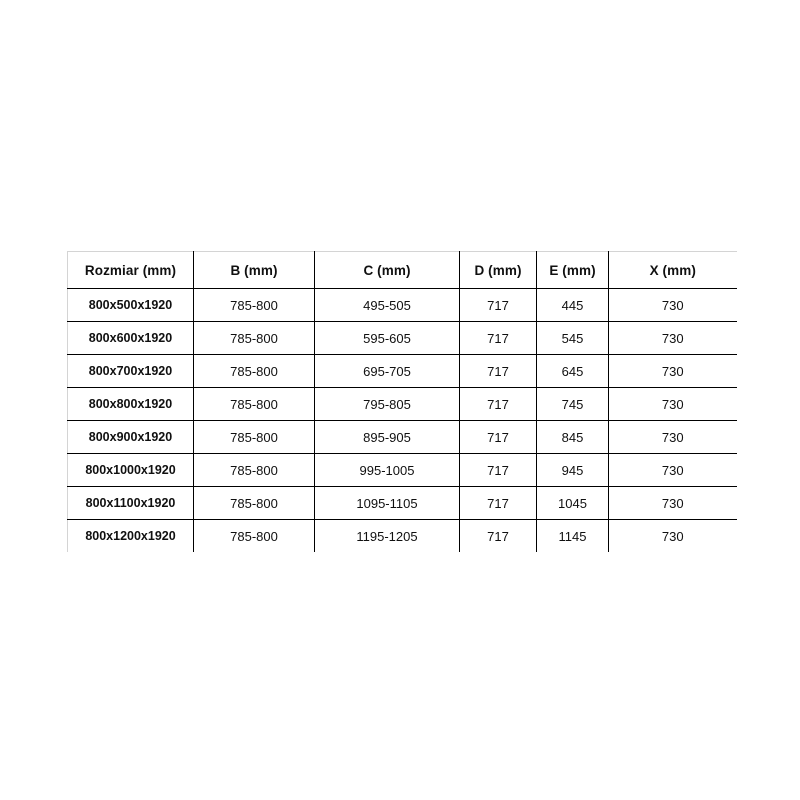 The height and width of the screenshot is (800, 800). Describe the element at coordinates (387, 270) in the screenshot. I see `column-header-c: C (mm)` at that location.